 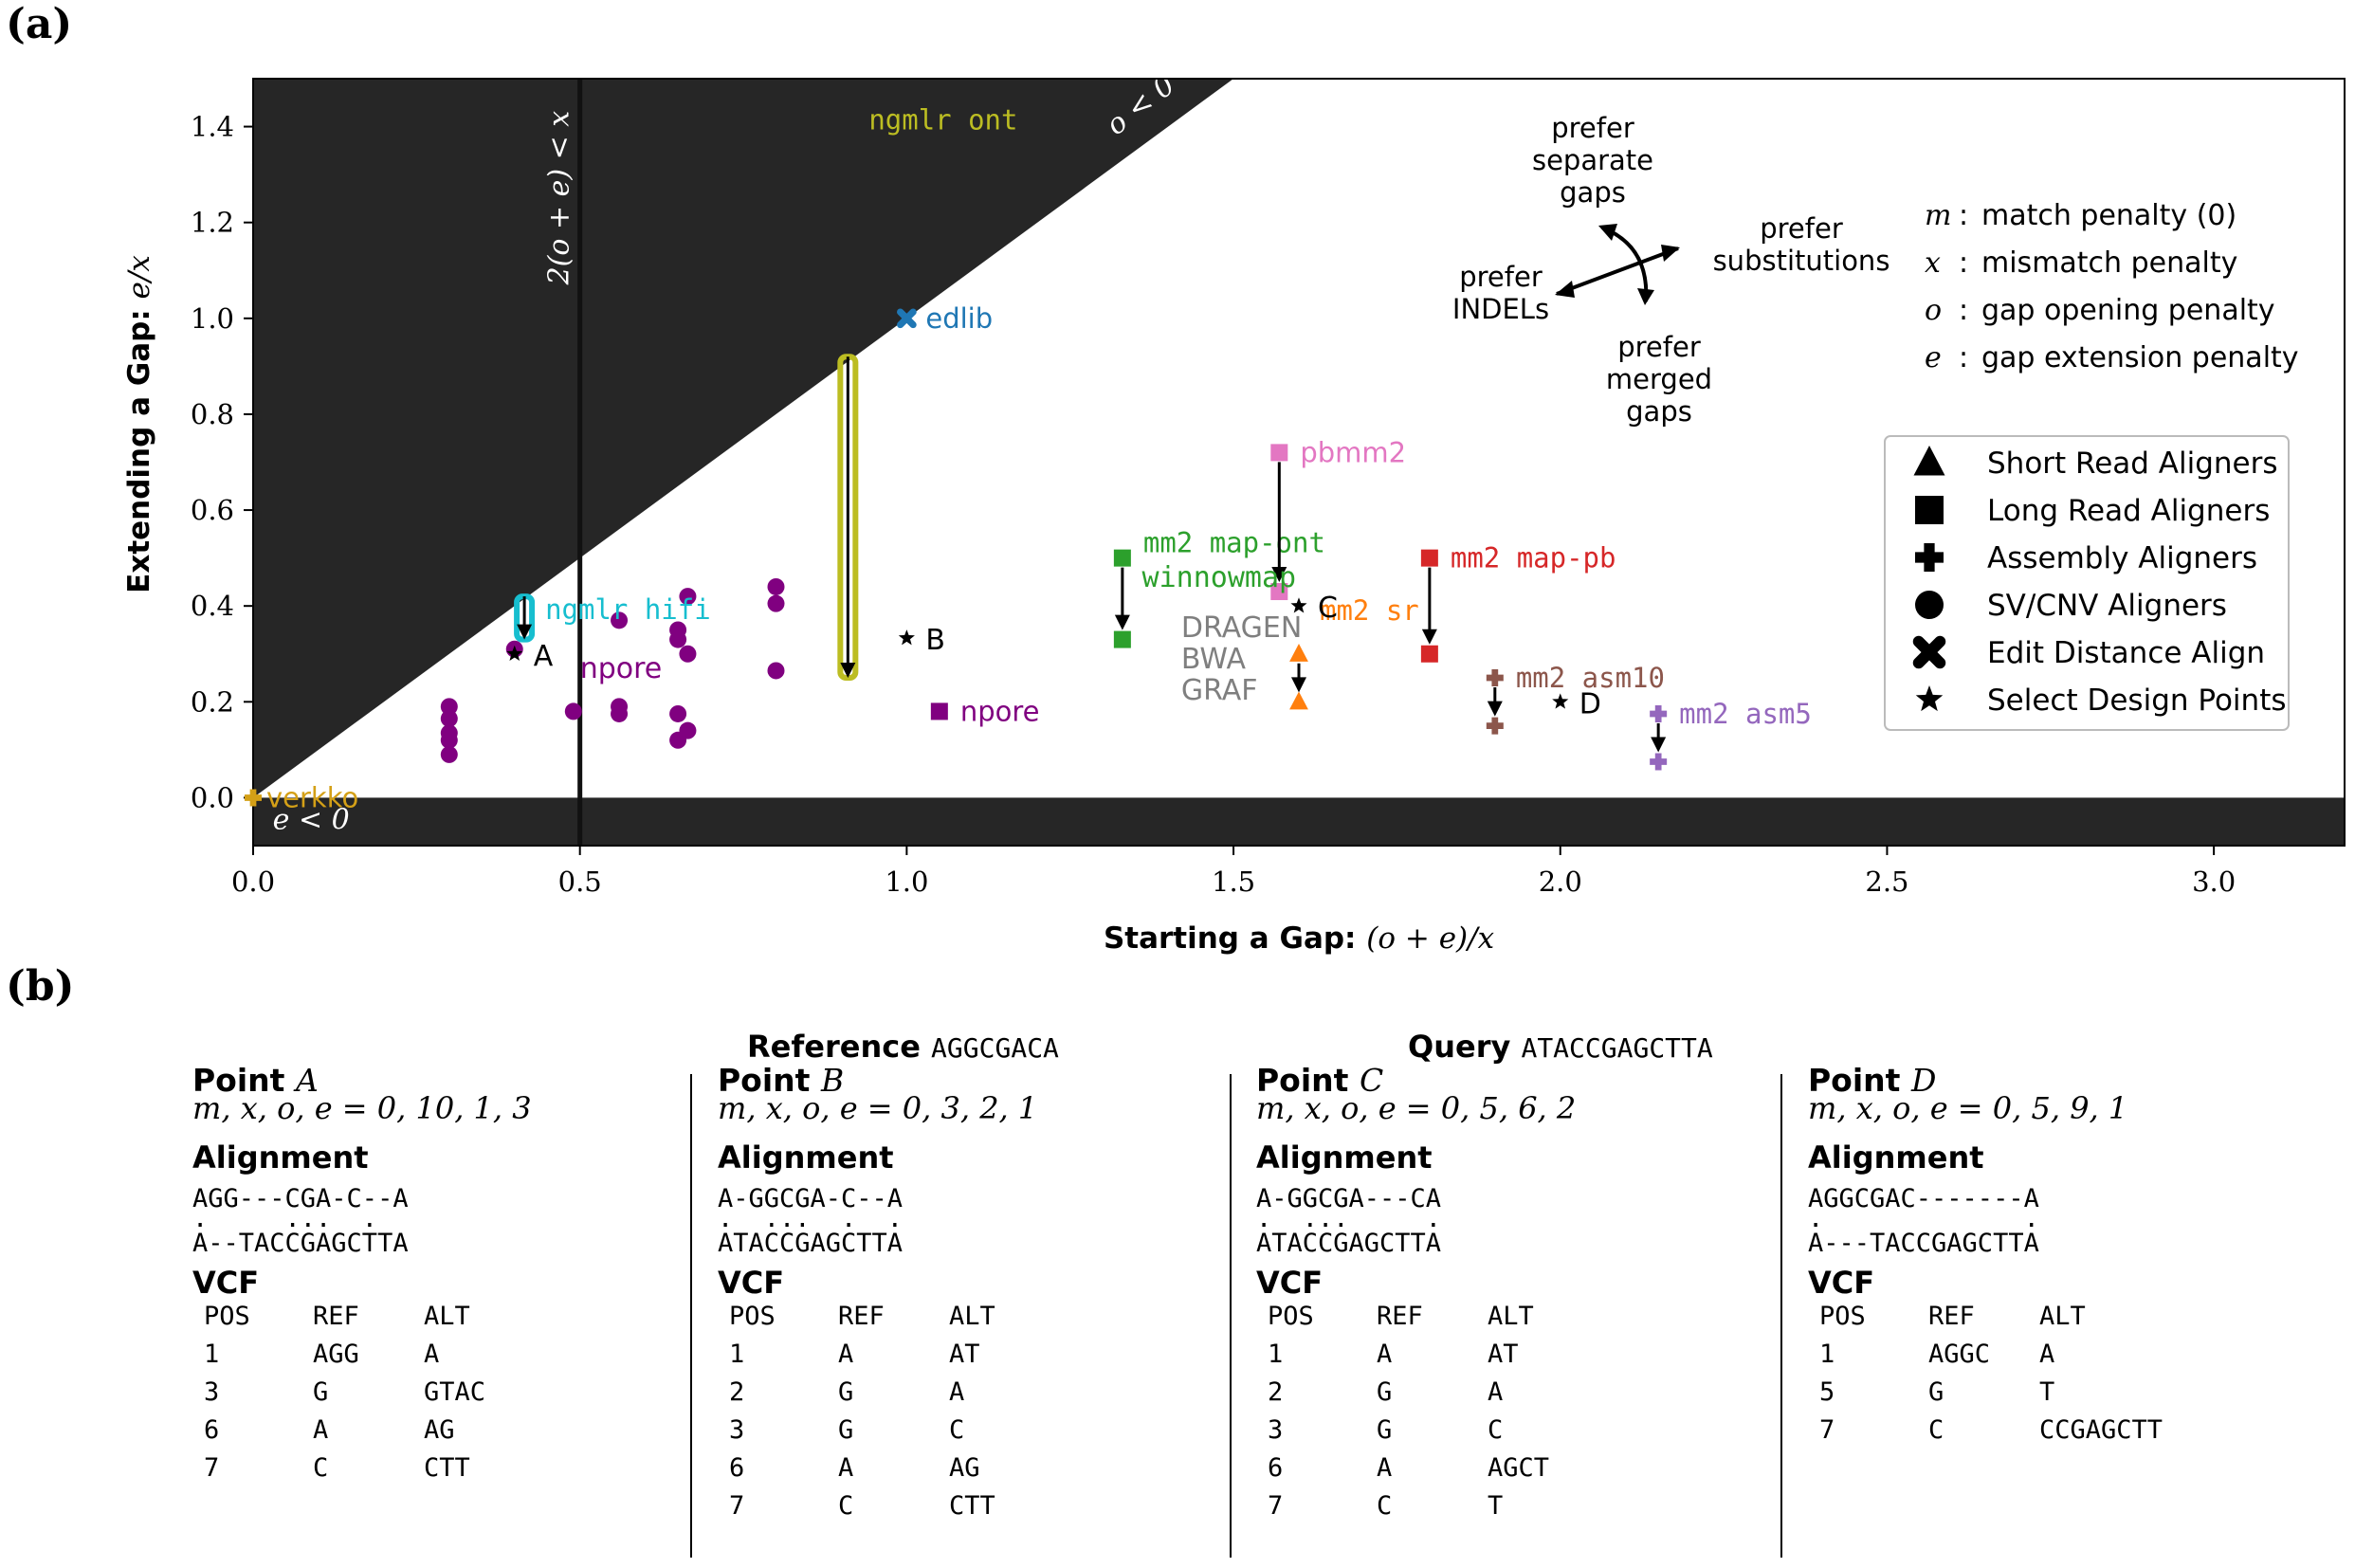 I want to click on point-title: Point A, so click(x=438, y=1080).